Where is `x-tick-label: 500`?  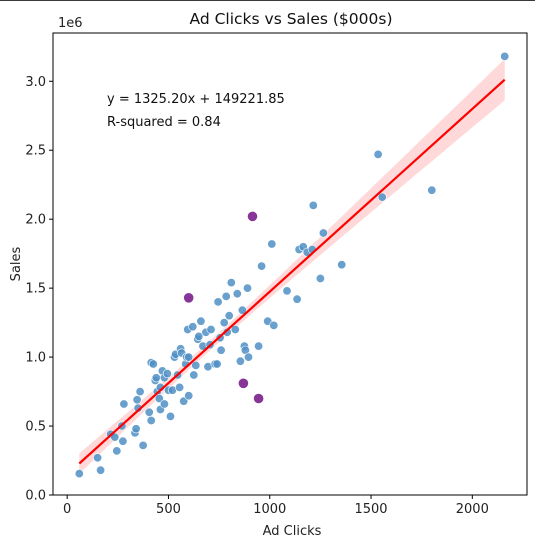 x-tick-label: 500 is located at coordinates (168, 509).